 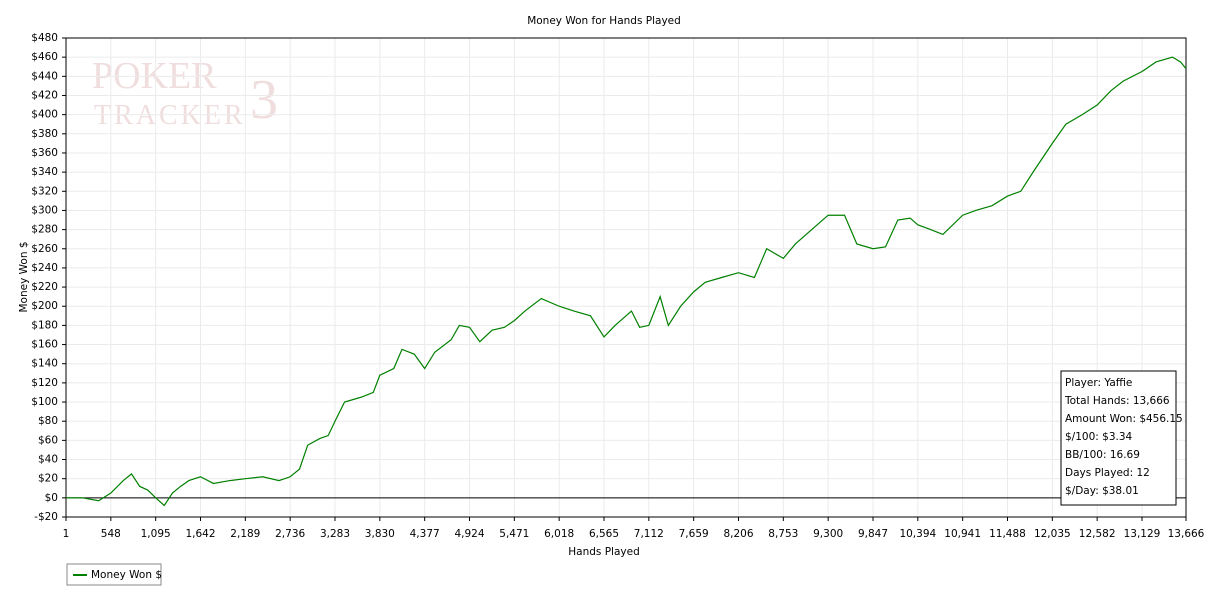 What do you see at coordinates (44, 306) in the screenshot?
I see `y-tick-label: $200` at bounding box center [44, 306].